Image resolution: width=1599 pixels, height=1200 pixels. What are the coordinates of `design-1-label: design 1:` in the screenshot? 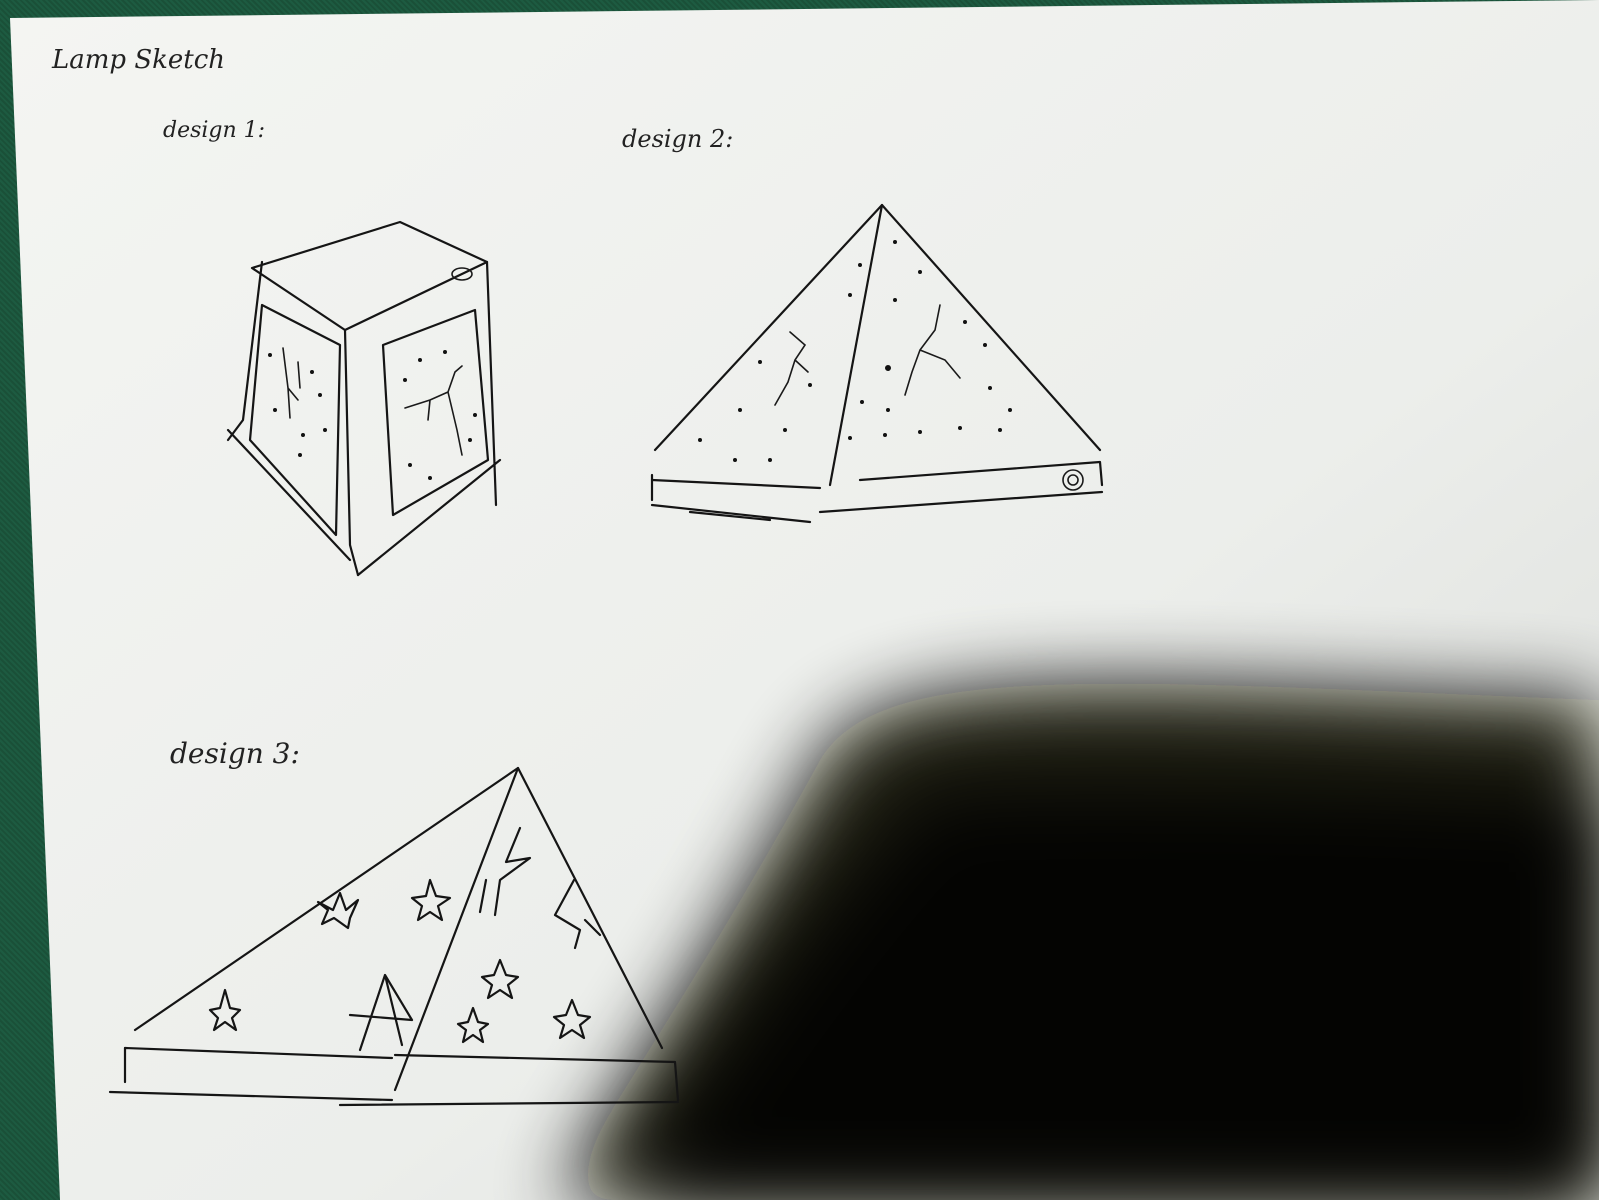 It's located at (214, 130).